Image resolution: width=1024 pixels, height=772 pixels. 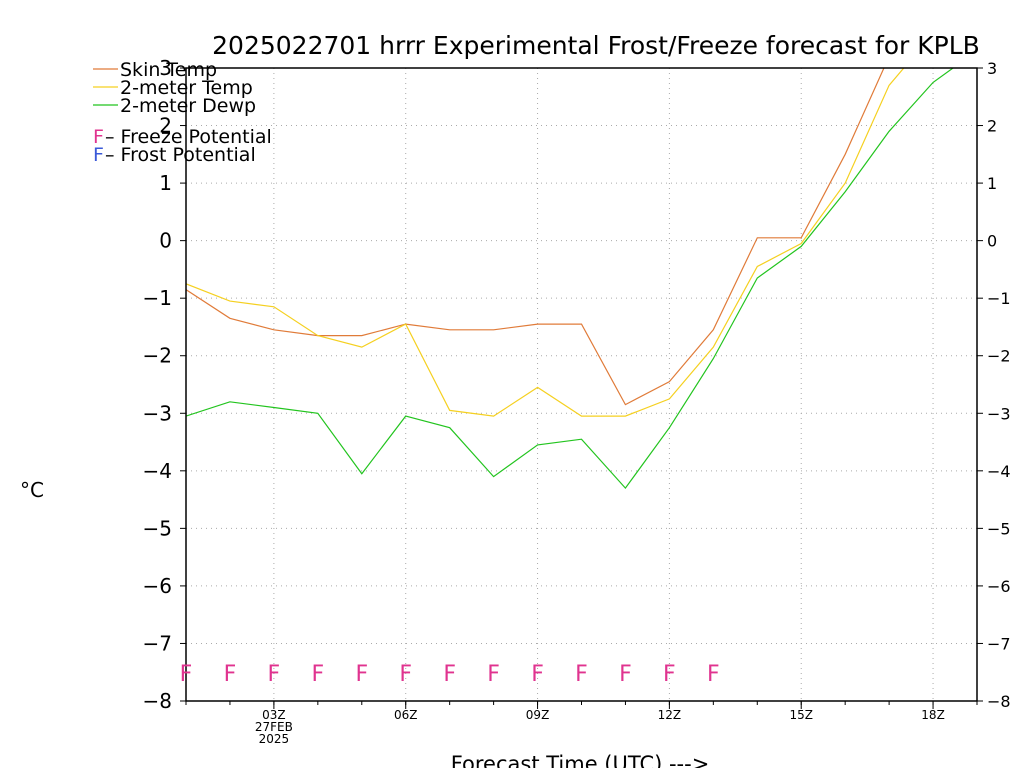 What do you see at coordinates (157, 413) in the screenshot?
I see `y-tick-label-left: −3` at bounding box center [157, 413].